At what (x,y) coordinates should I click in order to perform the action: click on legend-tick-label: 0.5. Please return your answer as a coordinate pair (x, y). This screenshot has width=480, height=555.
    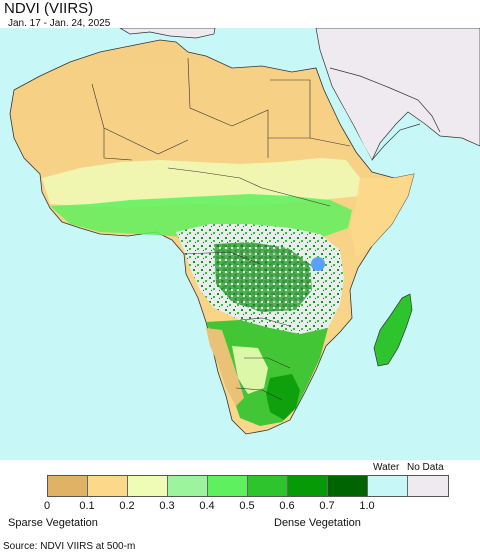
    Looking at the image, I should click on (247, 506).